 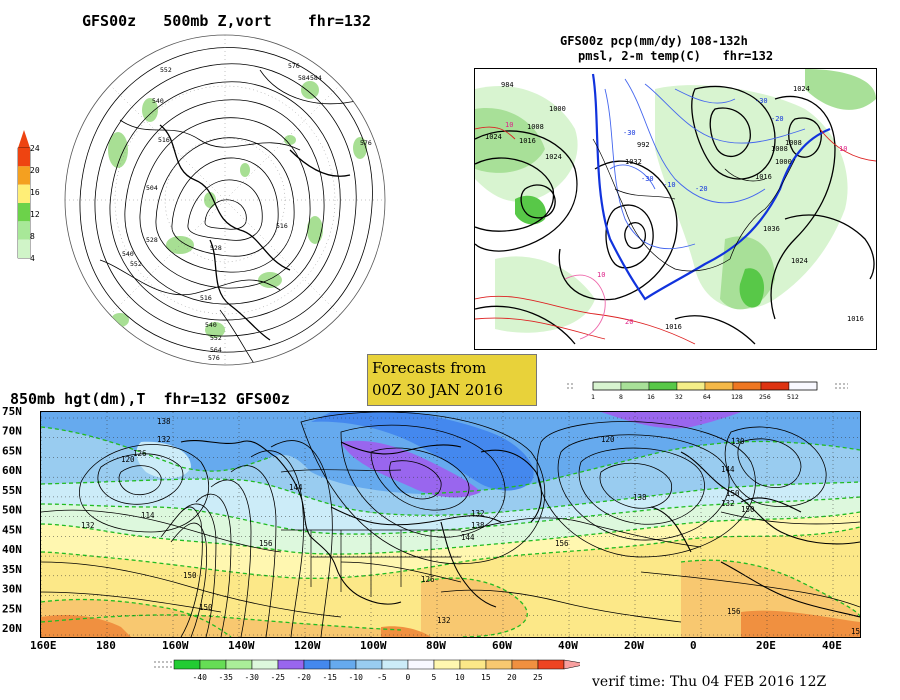 What do you see at coordinates (35, 214) in the screenshot?
I see `vort-tick: 12` at bounding box center [35, 214].